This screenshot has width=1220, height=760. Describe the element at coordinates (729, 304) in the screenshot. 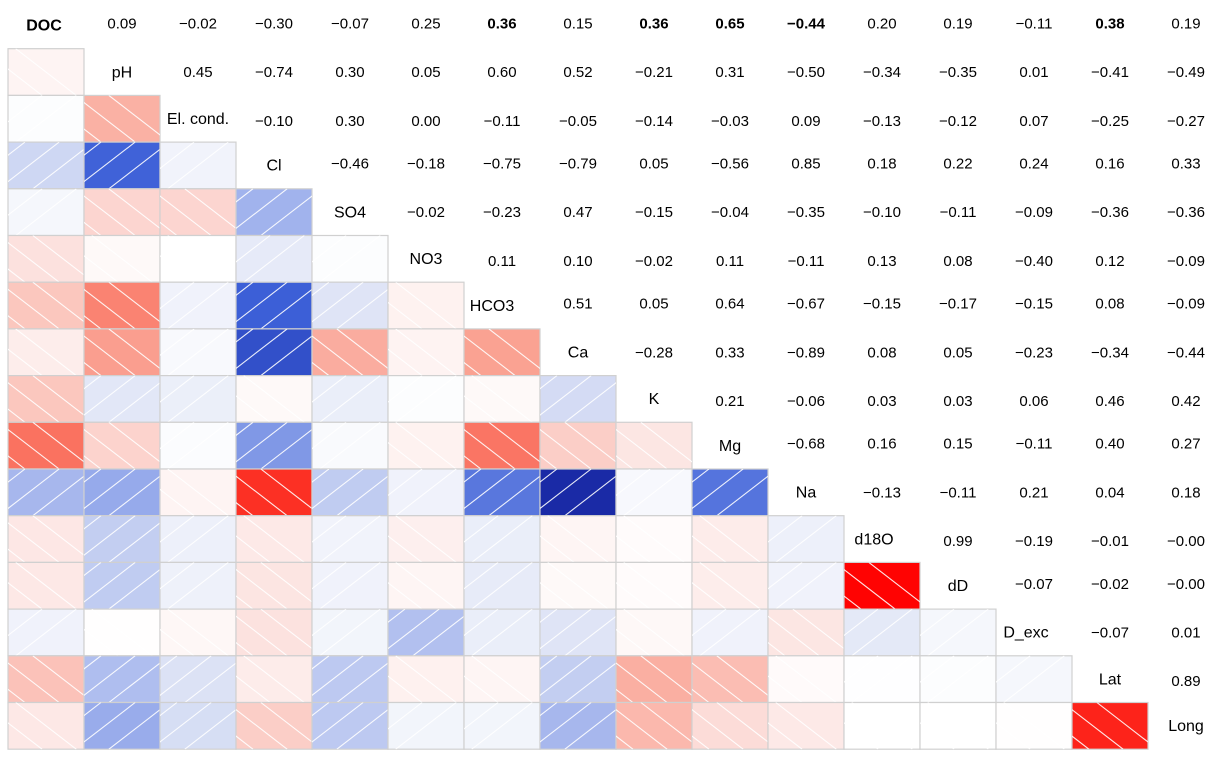

I see `value-HCO3-Mg: 0.64` at that location.